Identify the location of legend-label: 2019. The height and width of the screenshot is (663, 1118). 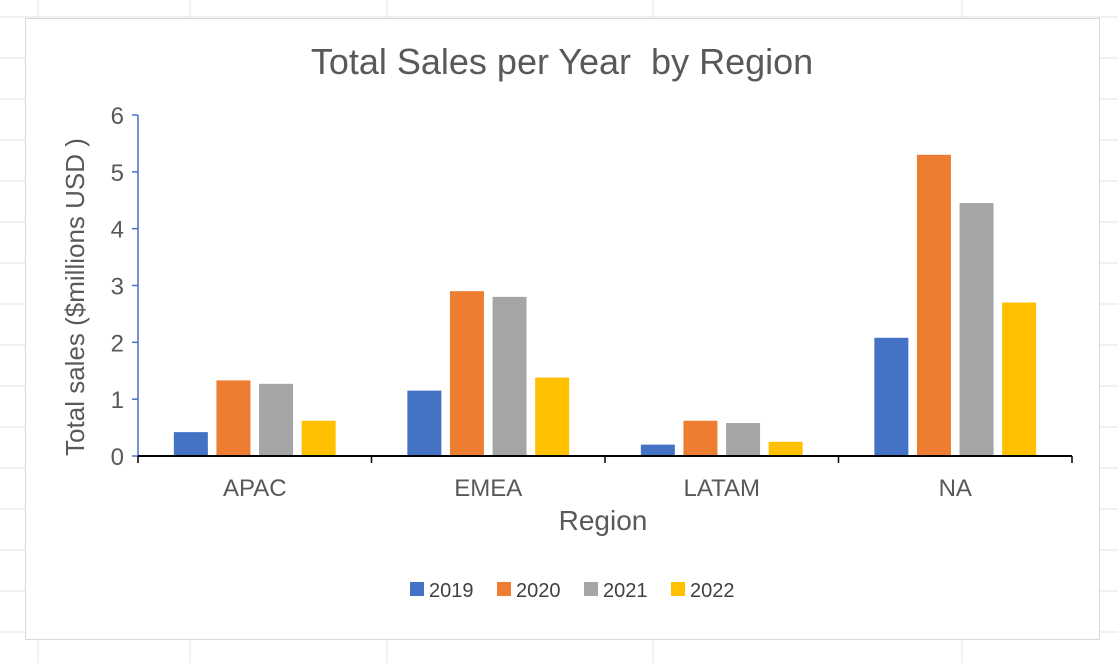
(451, 591).